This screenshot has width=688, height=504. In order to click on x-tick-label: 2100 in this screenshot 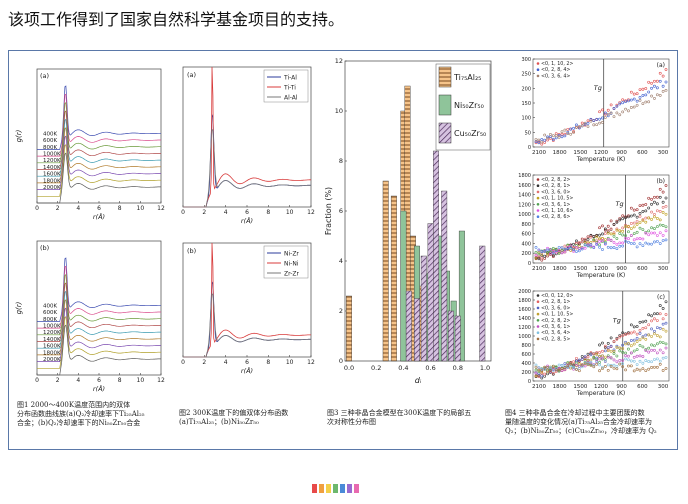, I will do `click(539, 387)`.